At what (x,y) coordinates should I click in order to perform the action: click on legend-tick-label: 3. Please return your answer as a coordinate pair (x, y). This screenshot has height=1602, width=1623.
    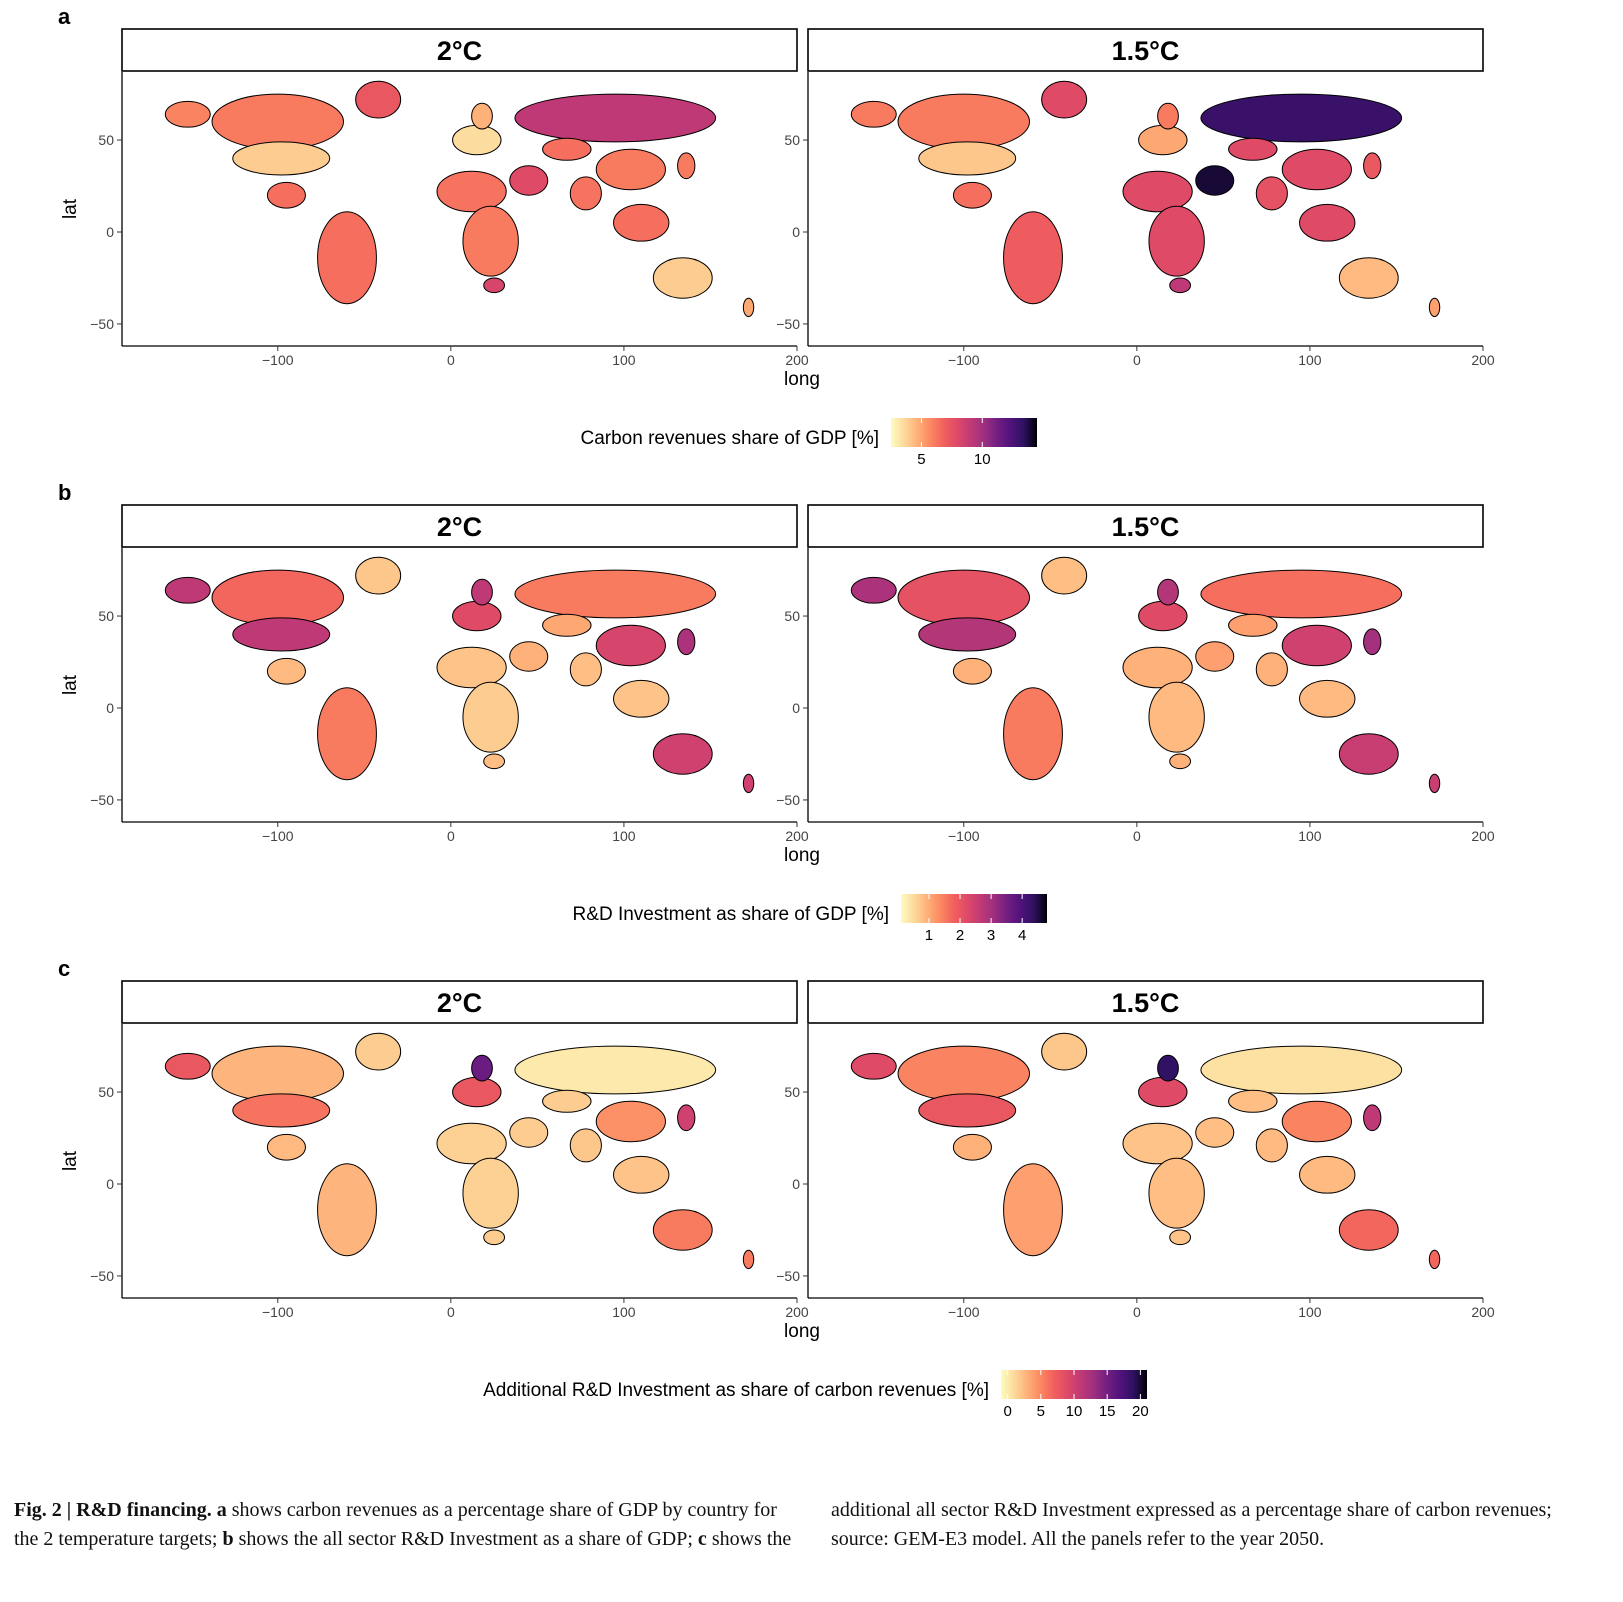
    Looking at the image, I should click on (991, 935).